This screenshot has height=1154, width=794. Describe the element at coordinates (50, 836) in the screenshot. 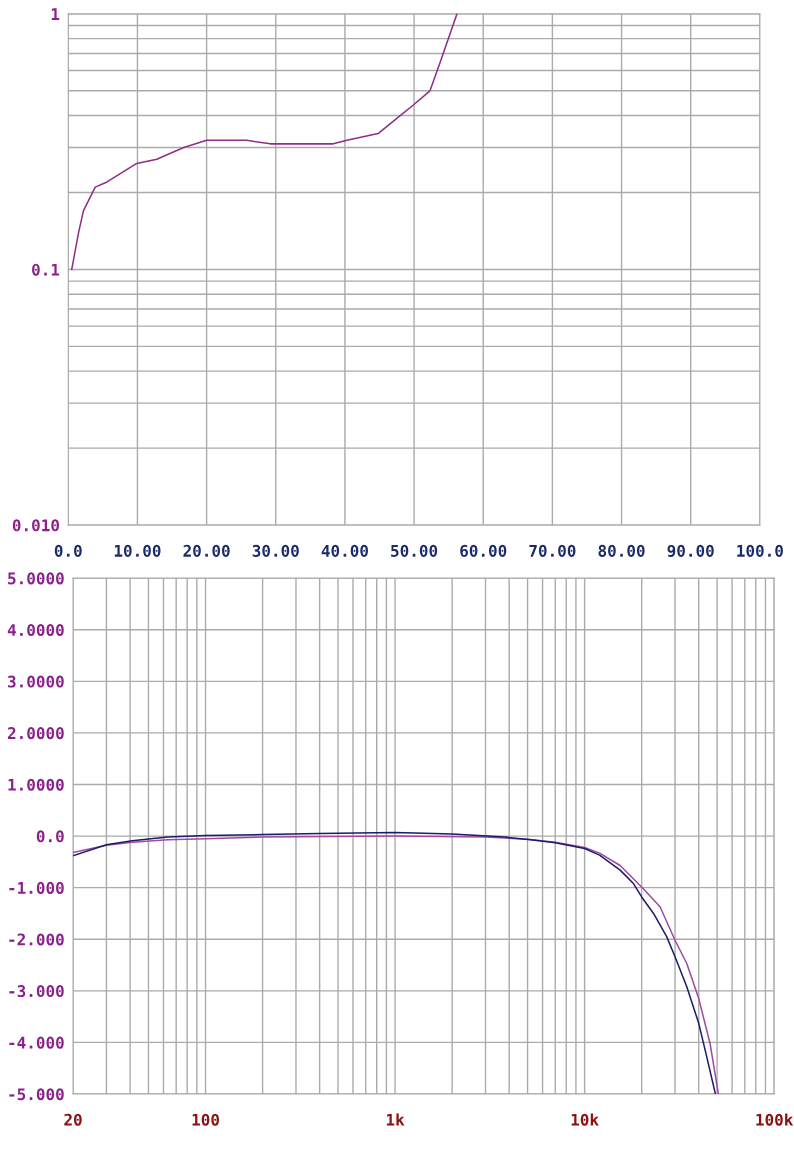

I see `y-tick-label: 0.0` at that location.